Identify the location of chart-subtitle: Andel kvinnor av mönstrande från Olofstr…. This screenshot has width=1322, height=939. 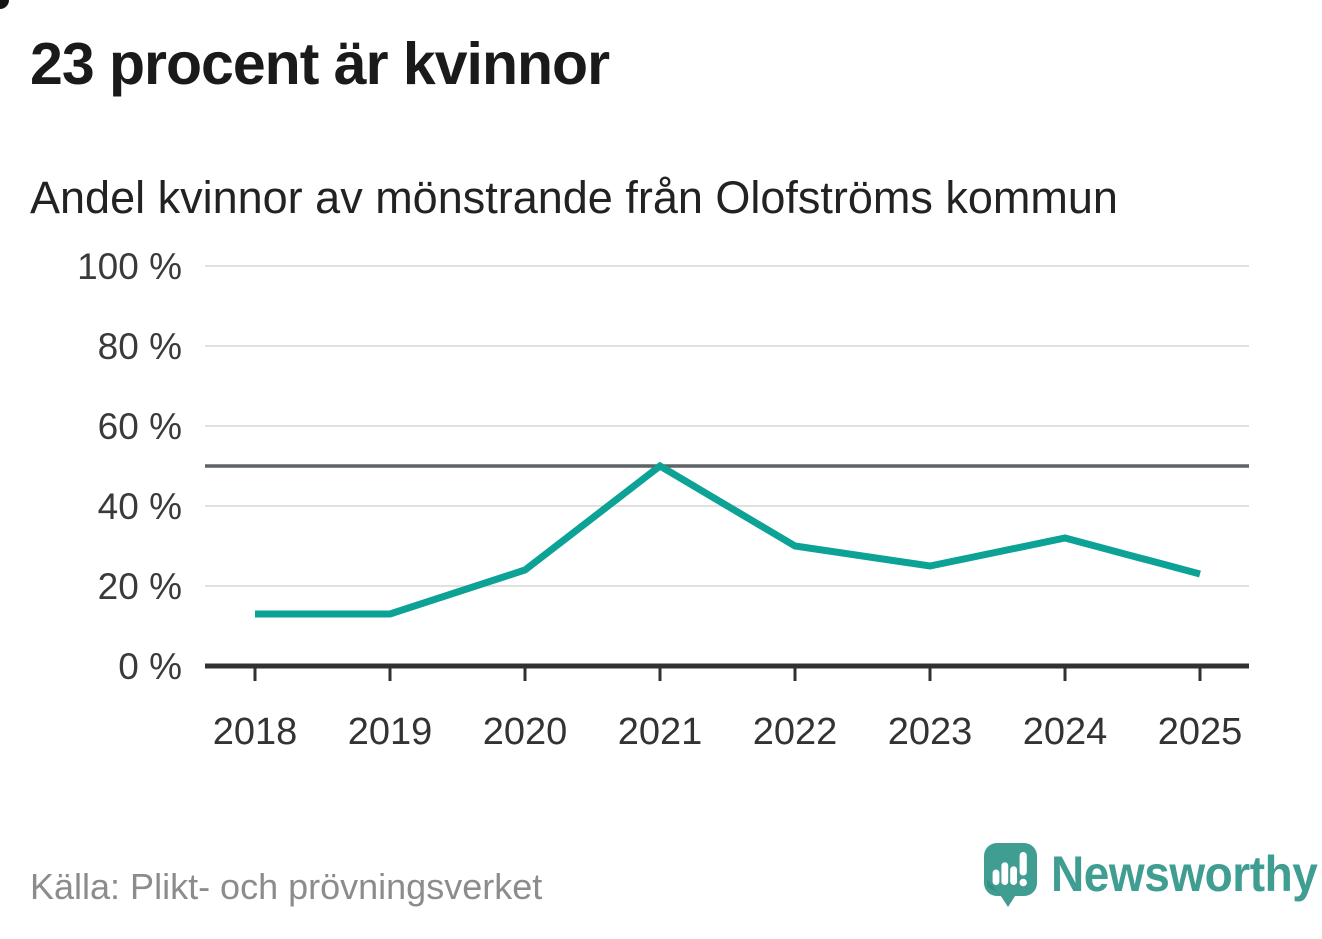
(574, 197).